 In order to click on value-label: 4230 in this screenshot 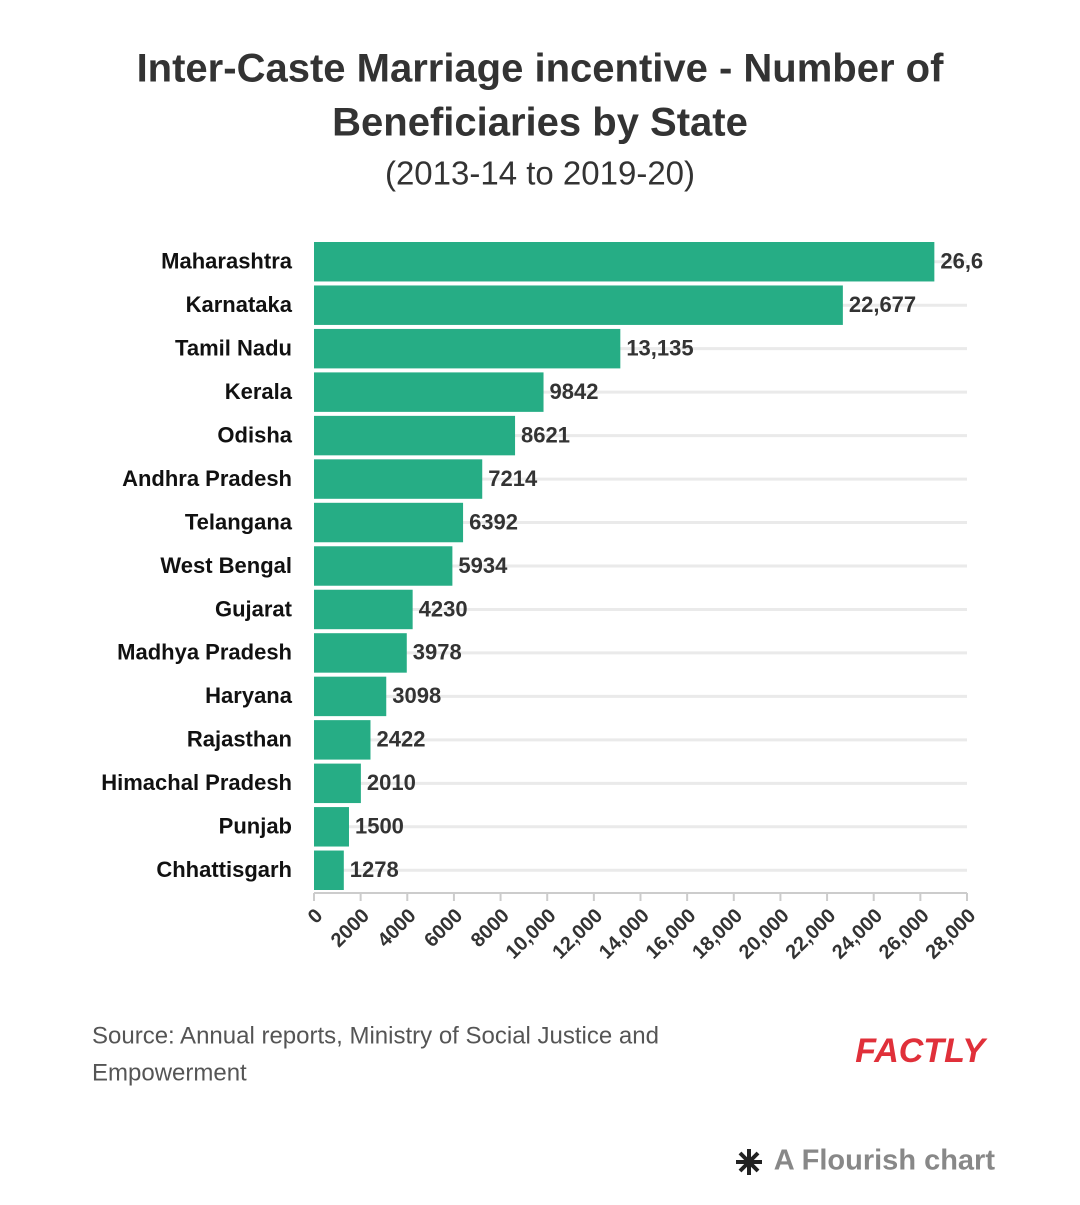, I will do `click(443, 608)`.